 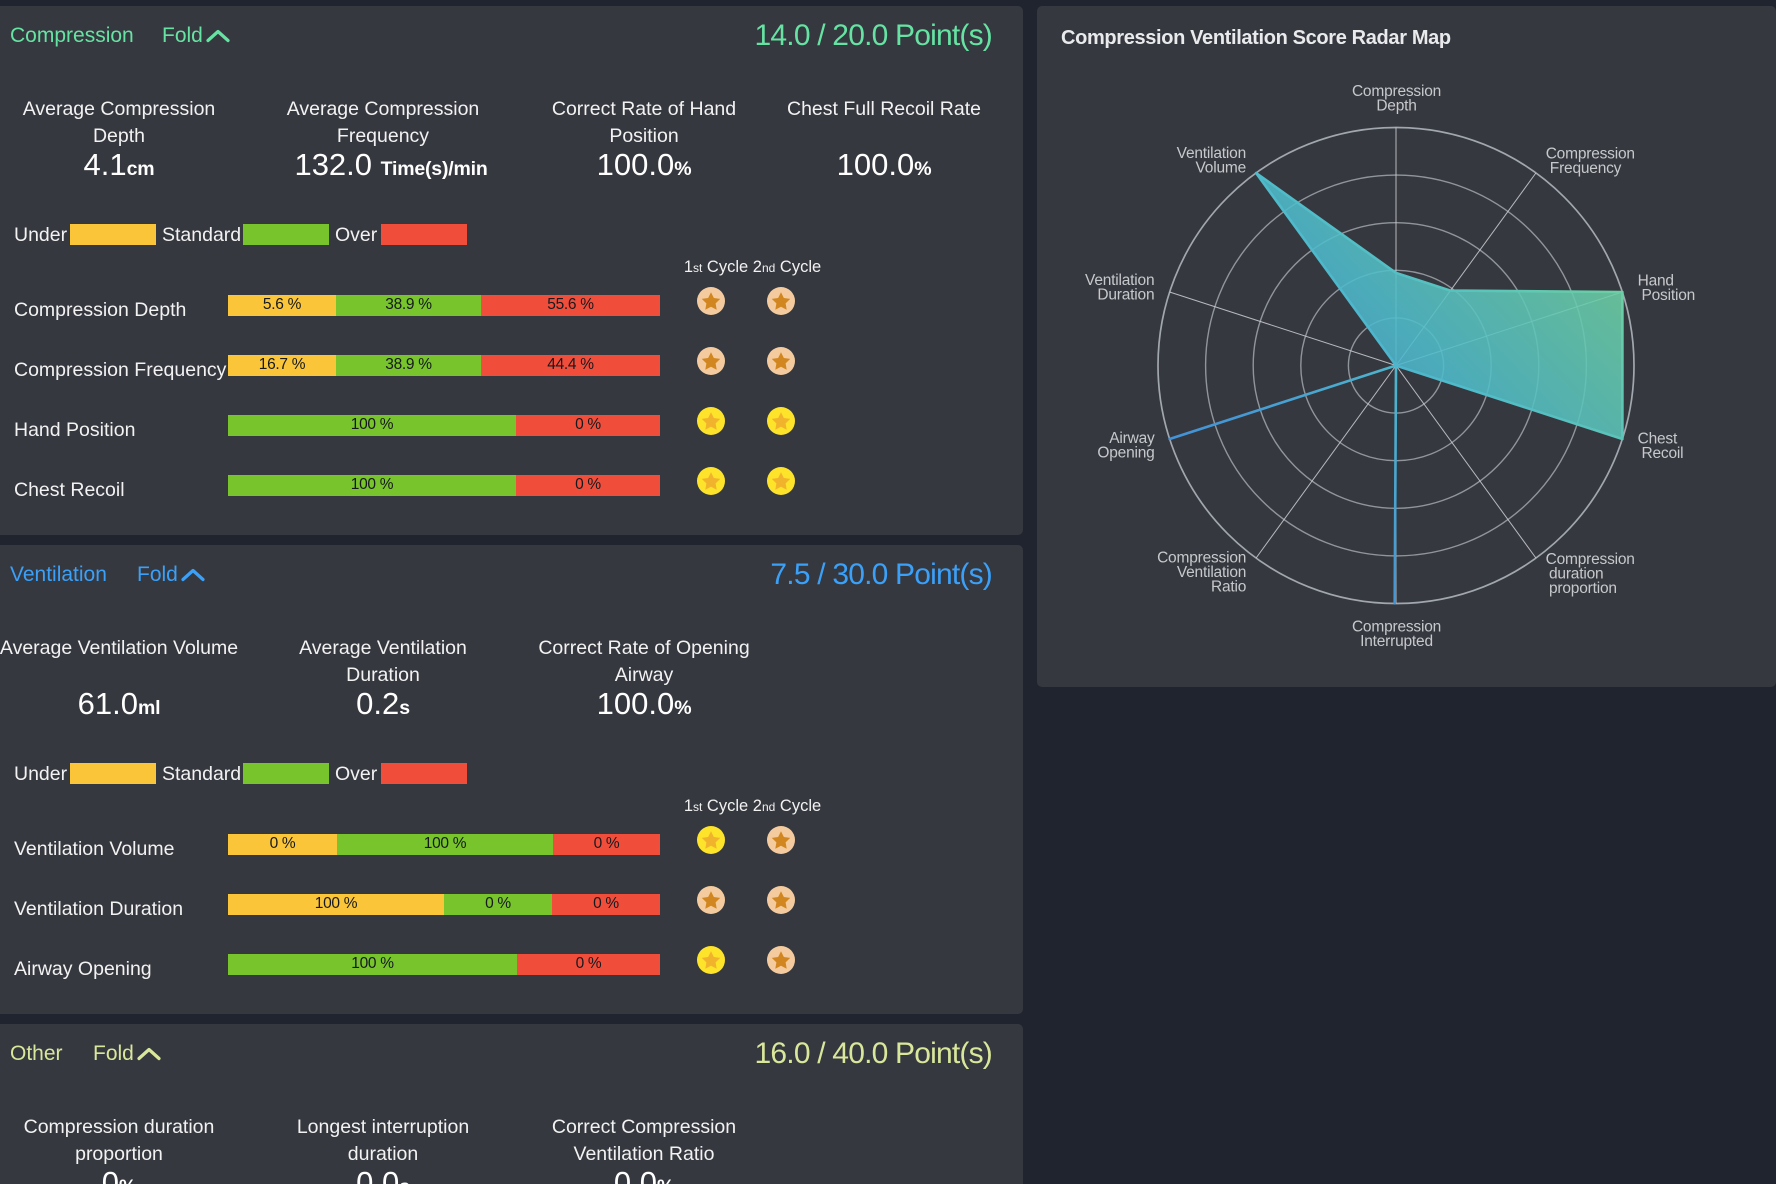 What do you see at coordinates (1211, 161) in the screenshot?
I see `svg-text:VentilationVolume: Ventilation Volume` at bounding box center [1211, 161].